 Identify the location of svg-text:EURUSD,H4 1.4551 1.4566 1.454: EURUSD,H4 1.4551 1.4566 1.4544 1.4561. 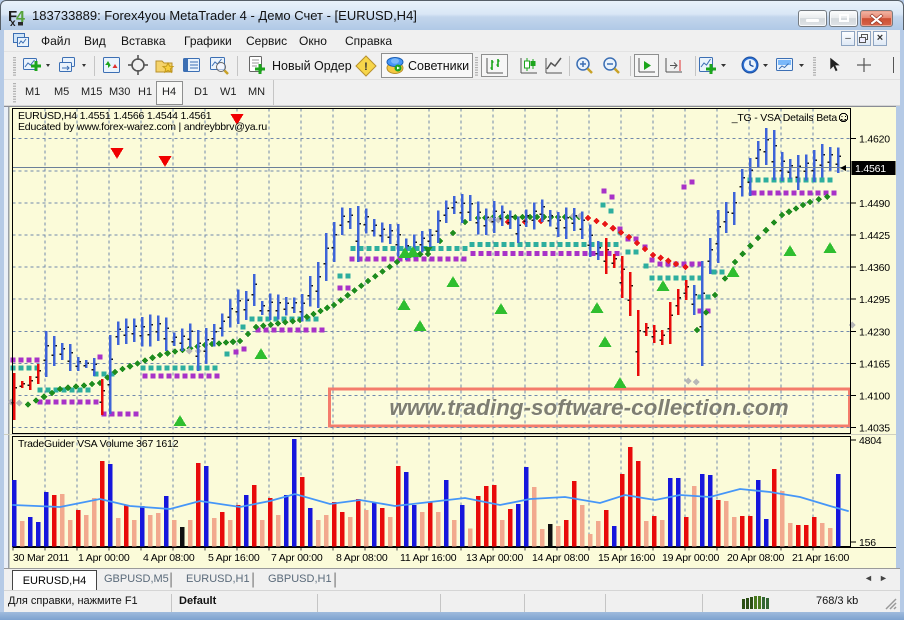
(115, 116).